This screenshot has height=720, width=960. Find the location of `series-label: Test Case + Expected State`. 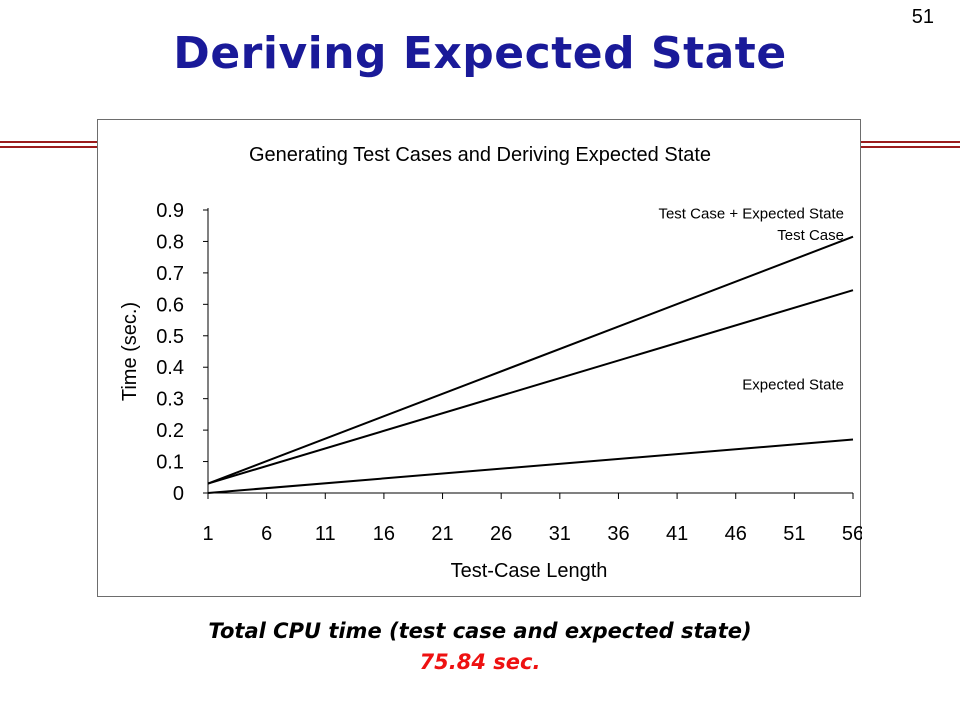

series-label: Test Case + Expected State is located at coordinates (751, 214).